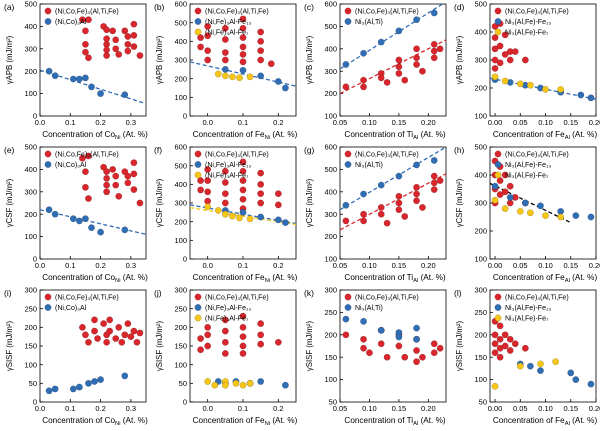 The width and height of the screenshot is (600, 431). Describe the element at coordinates (527, 33) in the screenshot. I see `legend-entry: Ni₃(Al,Fe)-Fe₇` at that location.